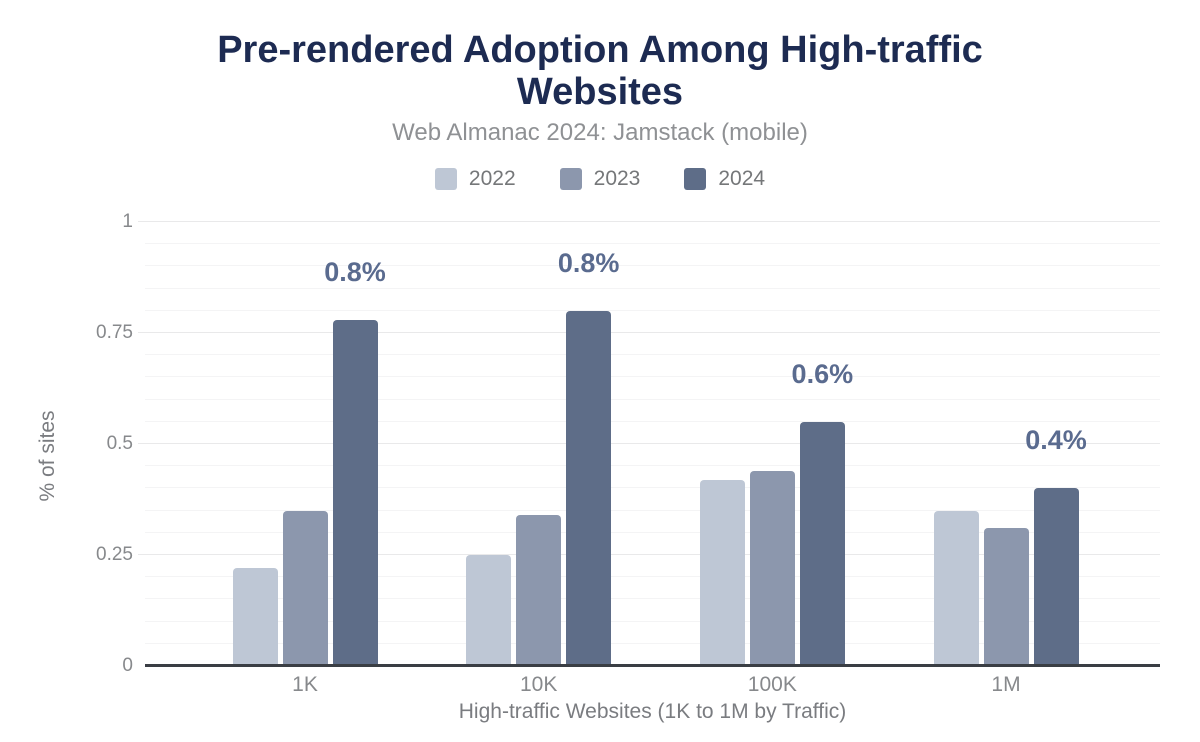 This screenshot has width=1200, height=742. I want to click on legend-swatch-2024, so click(695, 179).